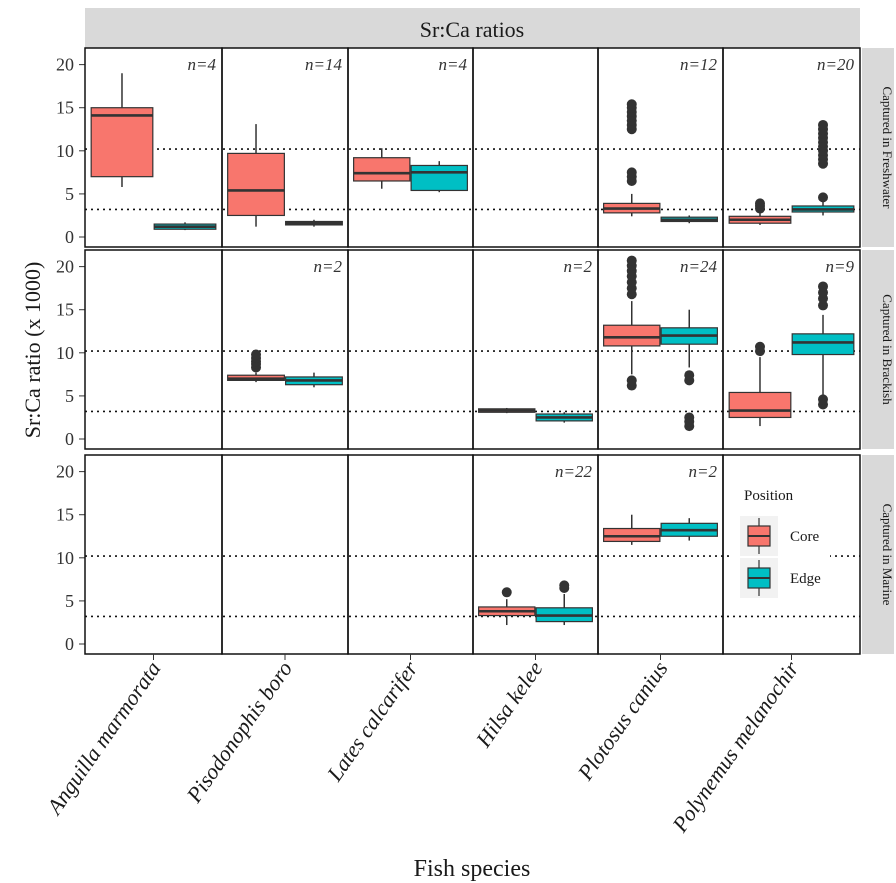  What do you see at coordinates (509, 704) in the screenshot?
I see `x-tick-label: Hilsa kelee` at bounding box center [509, 704].